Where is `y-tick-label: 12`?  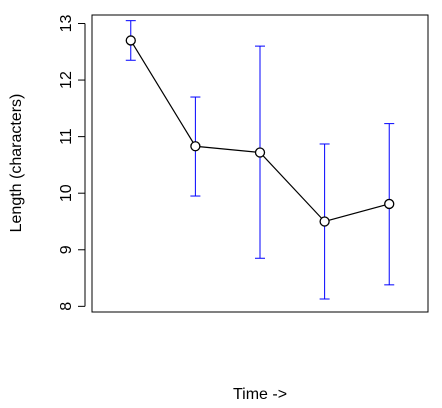
y-tick-label: 12 is located at coordinates (66, 80).